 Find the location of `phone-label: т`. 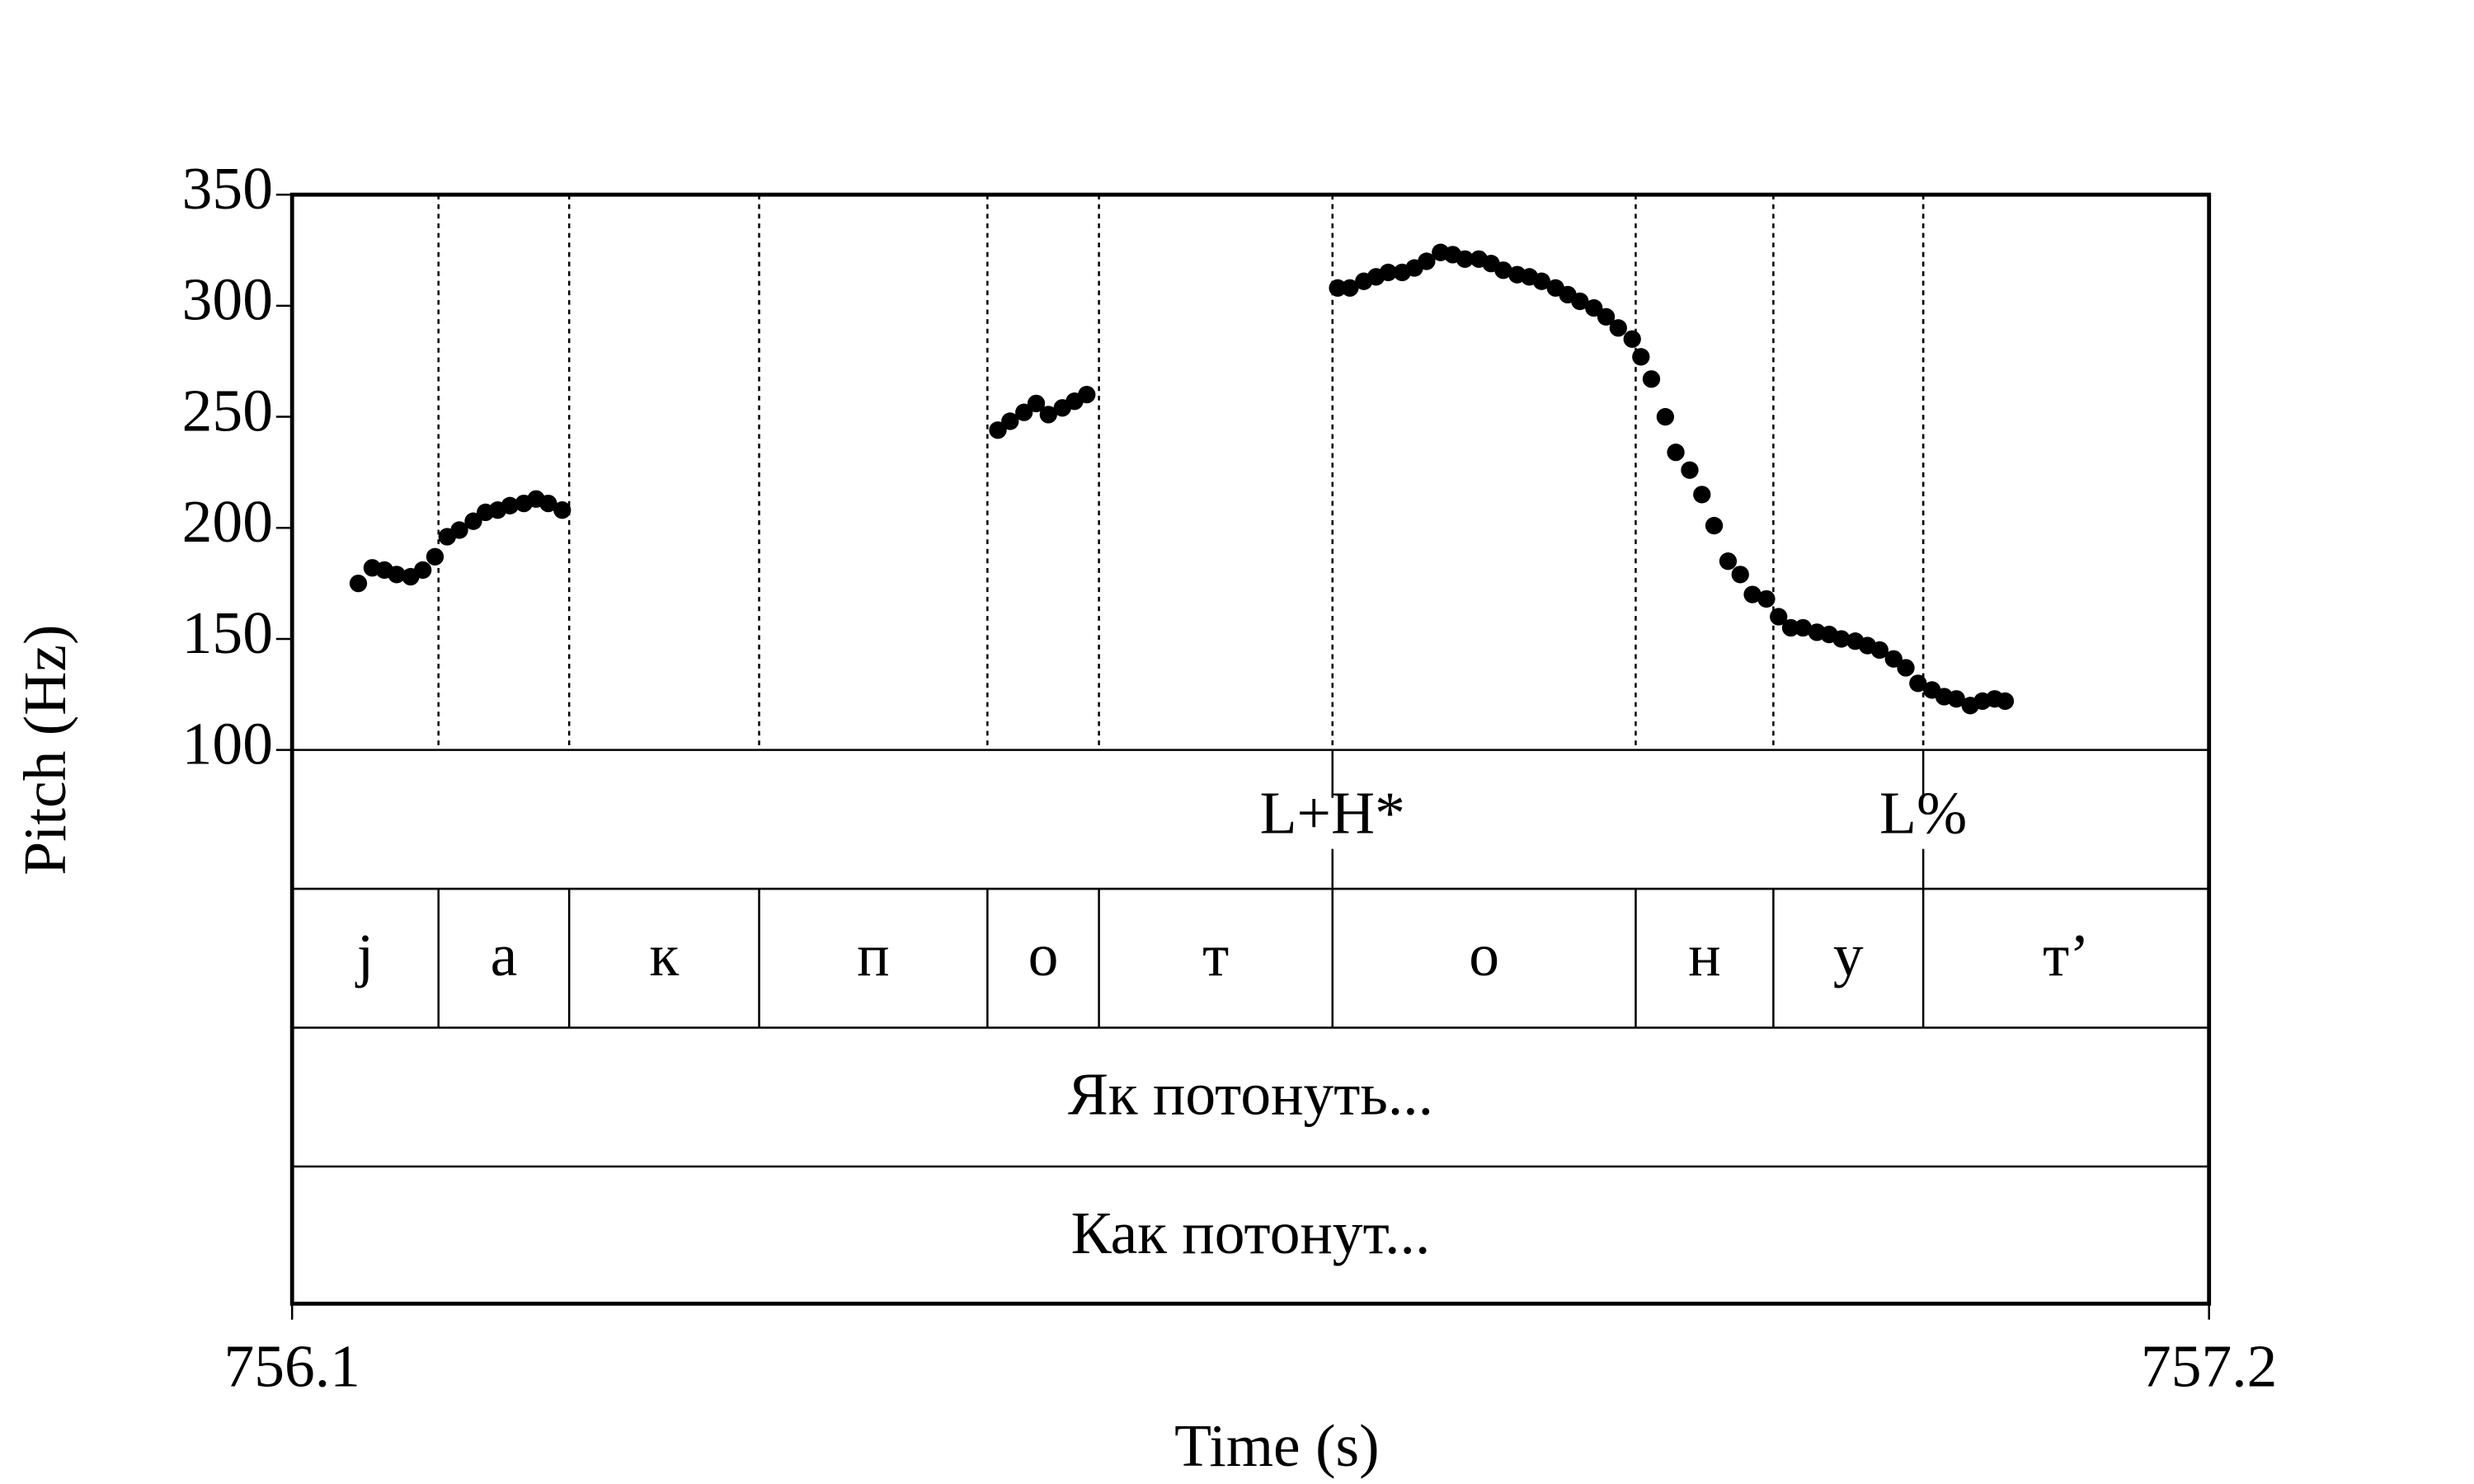

phone-label: т is located at coordinates (1215, 955).